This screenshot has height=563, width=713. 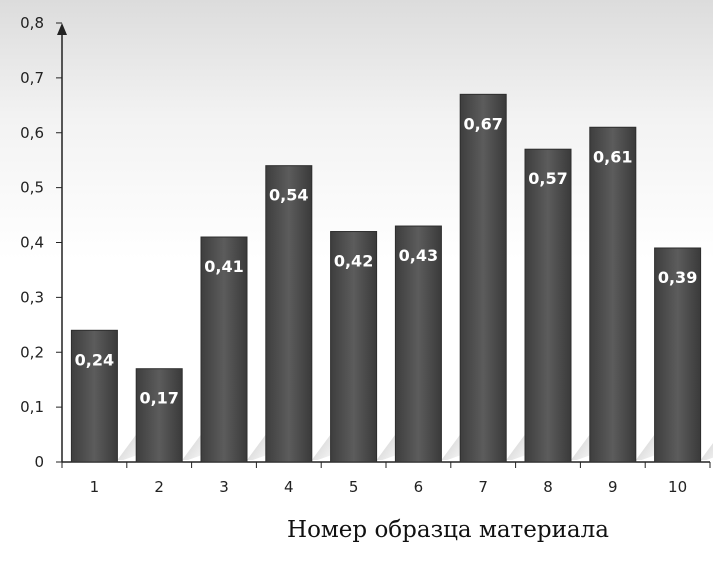 What do you see at coordinates (32, 243) in the screenshot?
I see `y-tick-label: 0,4` at bounding box center [32, 243].